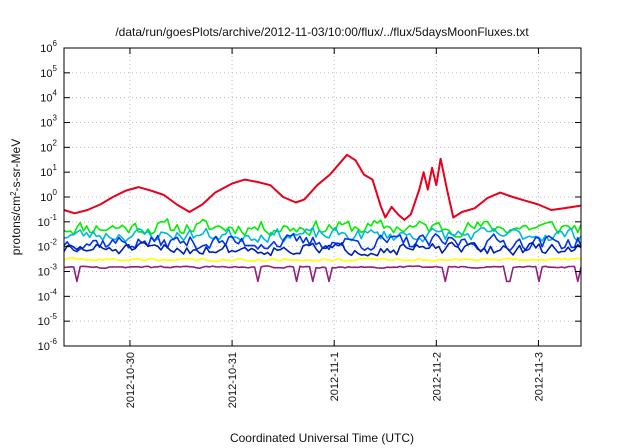 The image size is (640, 448). I want to click on y-axis-label-pre: protons/cm, so click(16, 225).